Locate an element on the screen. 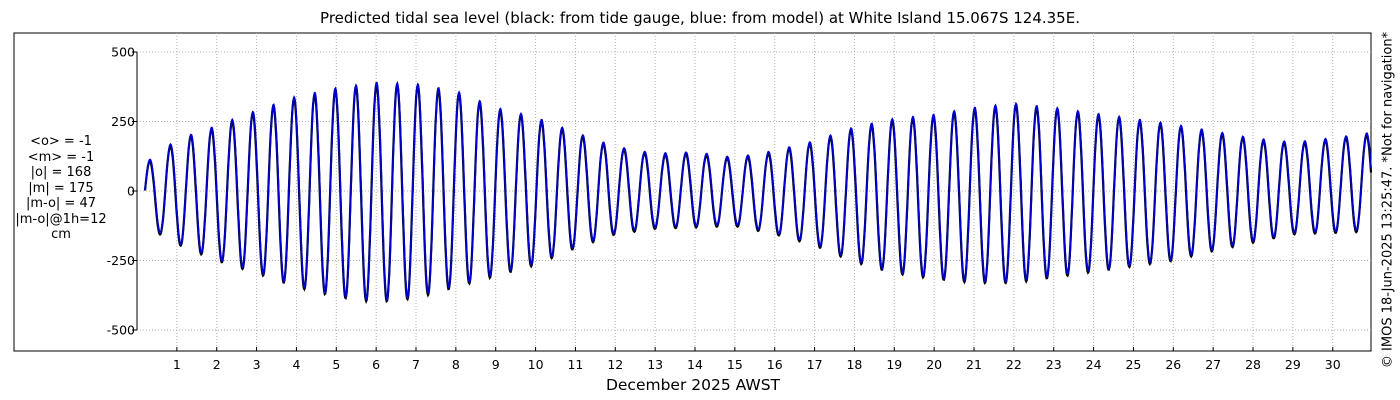 The width and height of the screenshot is (1400, 400). stat-mean-model: <m> = -1 is located at coordinates (61, 157).